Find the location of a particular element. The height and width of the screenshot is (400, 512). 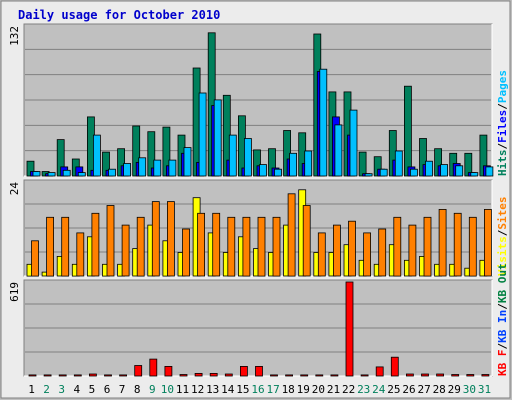

y-axis-max-label: 24 is located at coordinates (14, 189).